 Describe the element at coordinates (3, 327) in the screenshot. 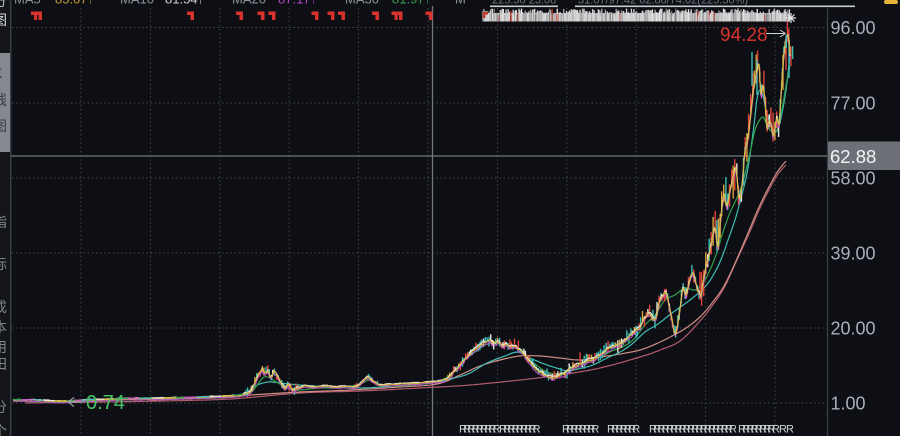

I see `svg-text: 本` at that location.